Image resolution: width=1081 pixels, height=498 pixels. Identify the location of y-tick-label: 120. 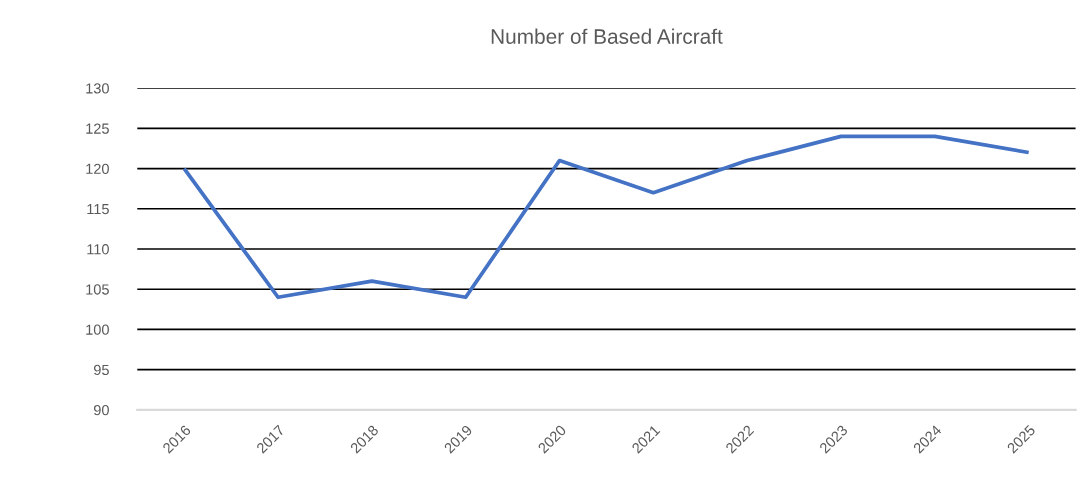
(97, 168).